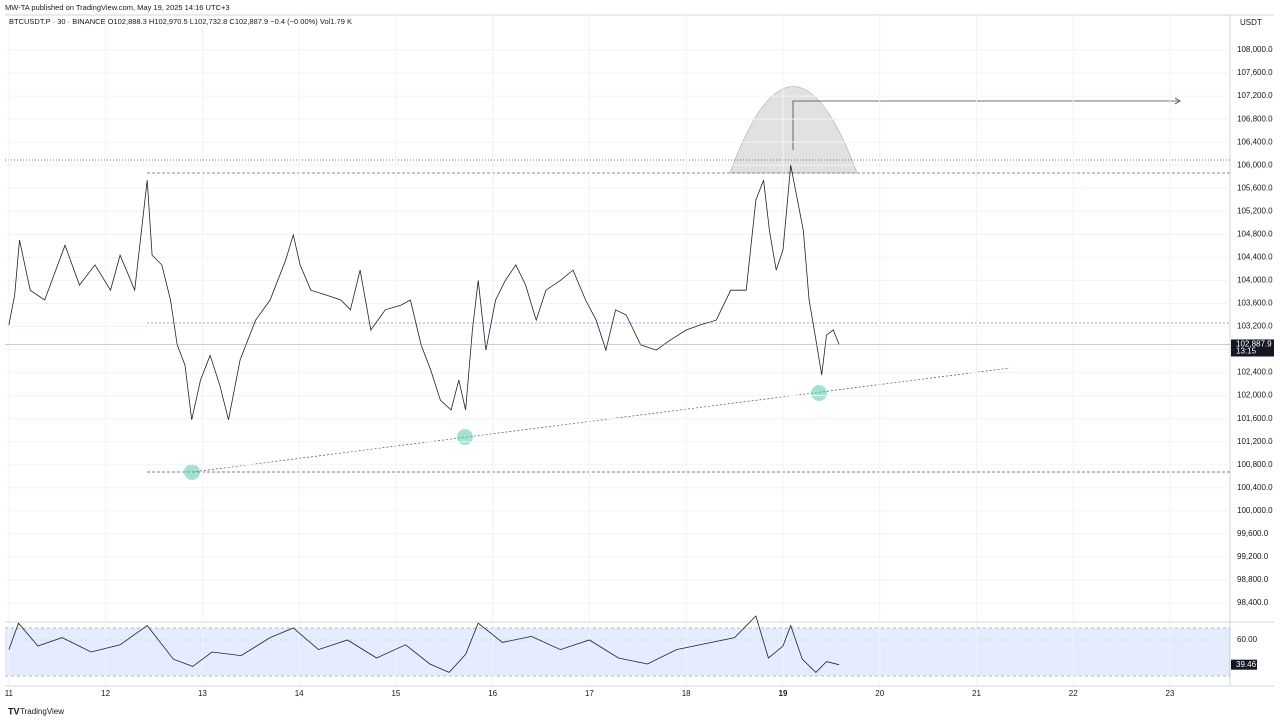 This screenshot has width=1280, height=721. I want to click on rsi-tag, so click(1244, 664).